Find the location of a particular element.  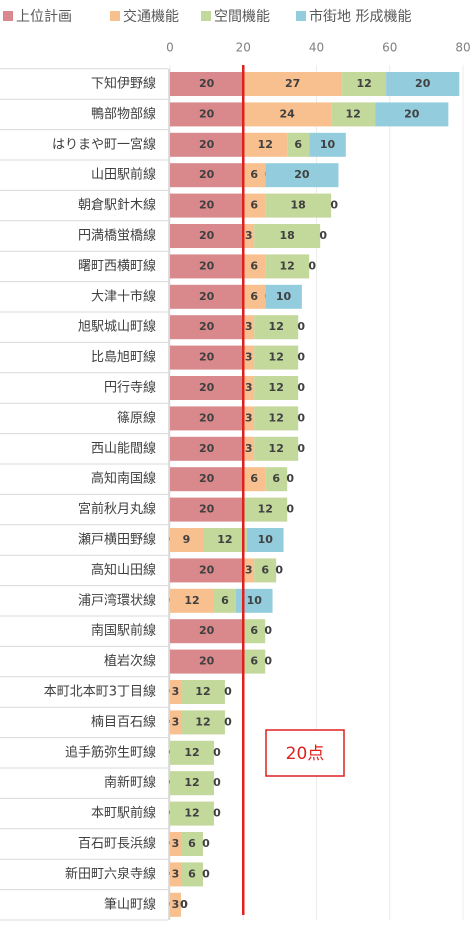

y-tick-label: 南新町線 is located at coordinates (130, 783).